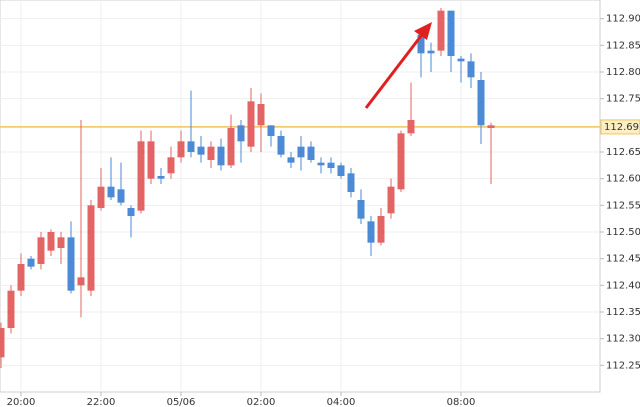  Describe the element at coordinates (398, 65) in the screenshot. I see `annotation-arrow` at that location.